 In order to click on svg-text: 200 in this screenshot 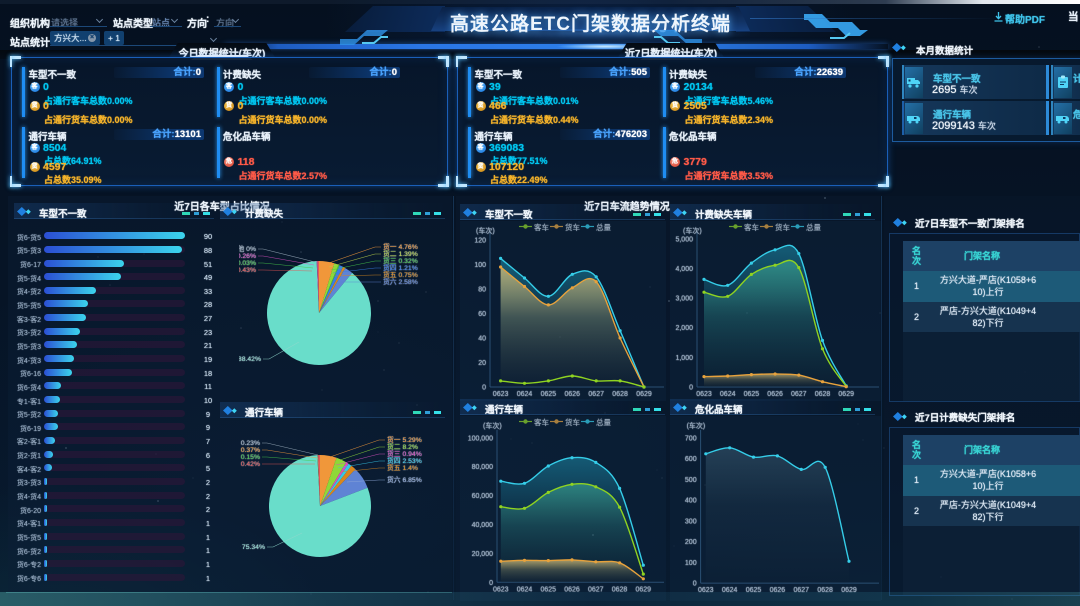, I will do `click(691, 542)`.